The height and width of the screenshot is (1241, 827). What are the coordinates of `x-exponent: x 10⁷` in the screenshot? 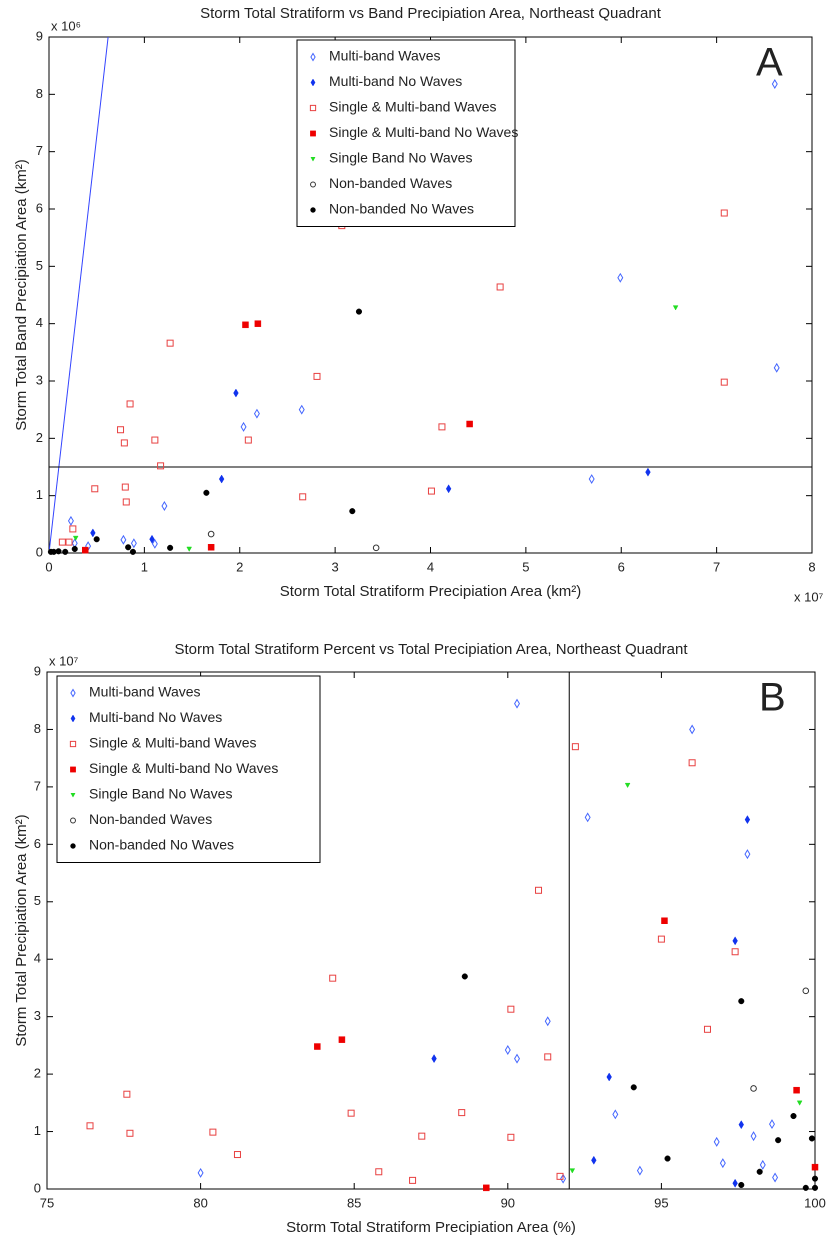 It's located at (809, 596).